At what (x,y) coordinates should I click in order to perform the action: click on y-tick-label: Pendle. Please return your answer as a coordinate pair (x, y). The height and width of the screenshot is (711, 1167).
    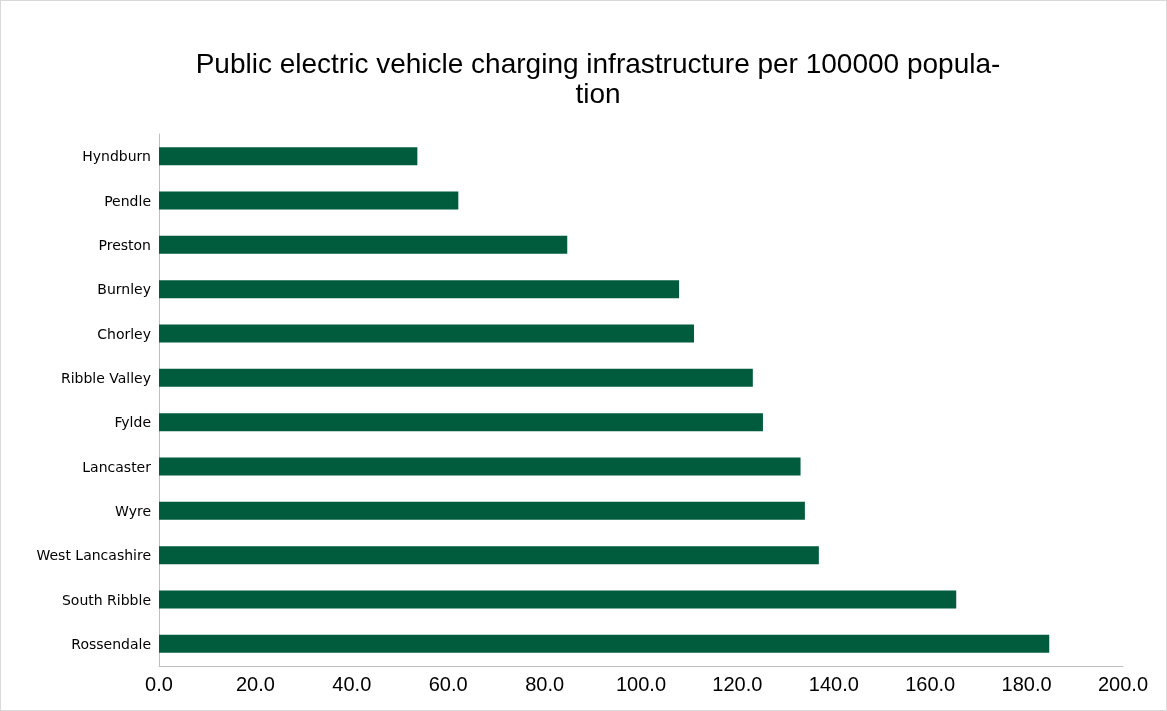
    Looking at the image, I should click on (127, 200).